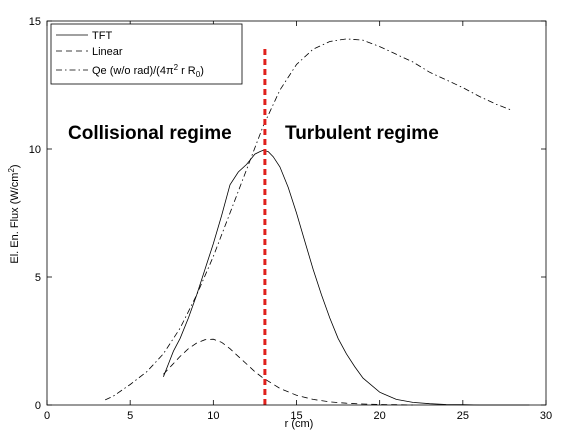 The height and width of the screenshot is (436, 572). I want to click on legend-label-linear: Linear, so click(107, 52).